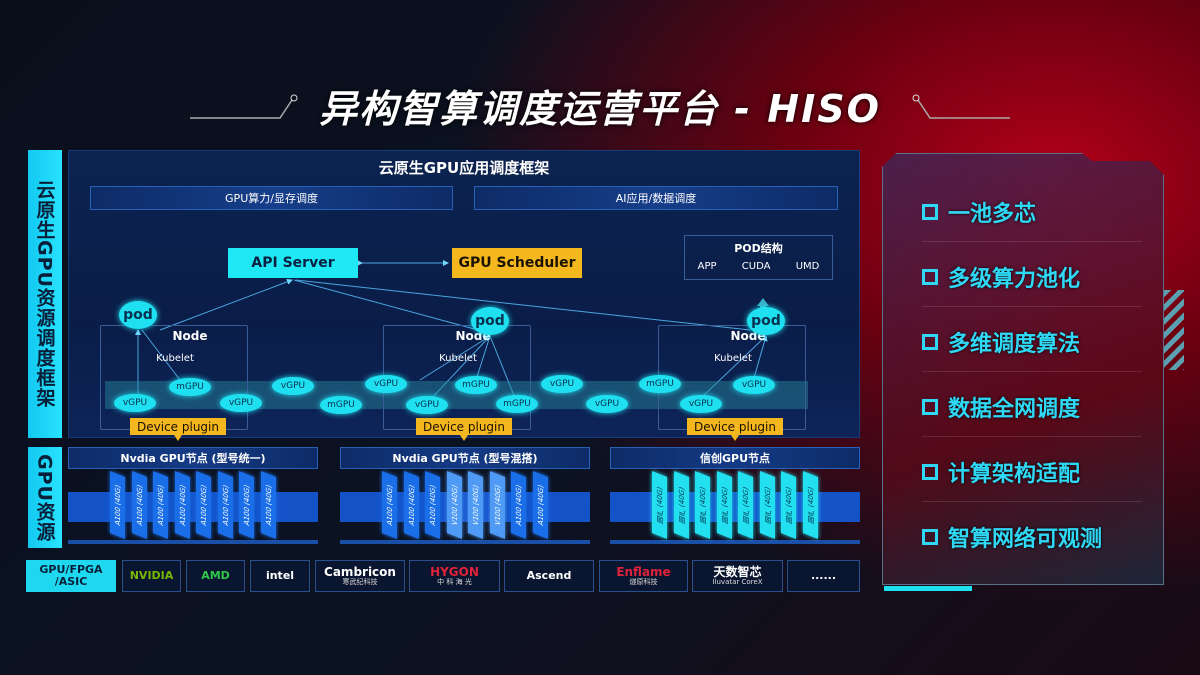 The image size is (1200, 675). I want to click on feature-label: 多级算力池化, so click(1014, 279).